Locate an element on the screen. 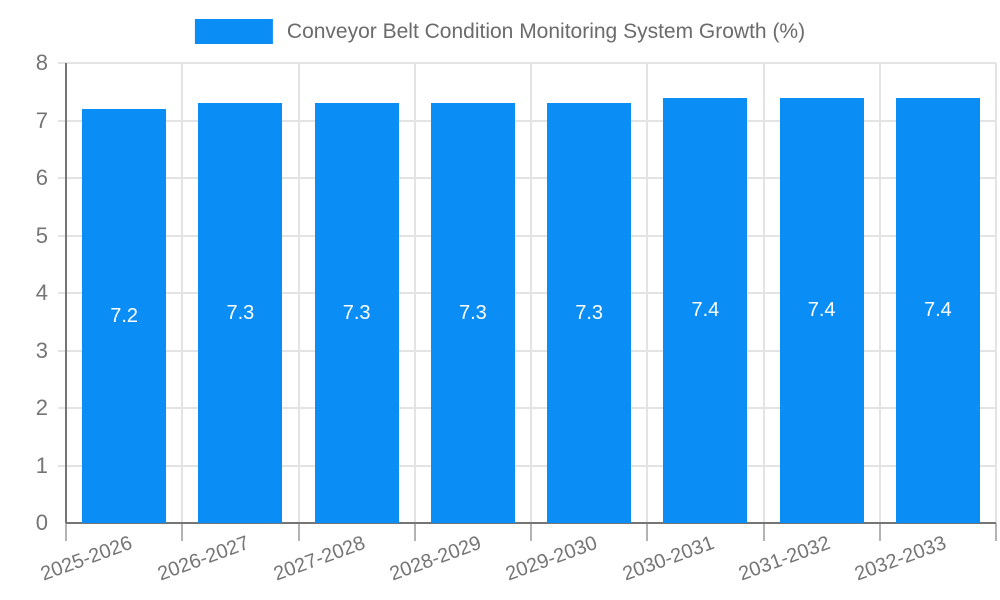 This screenshot has width=1000, height=600. x-tick-label: 2026-2027 is located at coordinates (203, 559).